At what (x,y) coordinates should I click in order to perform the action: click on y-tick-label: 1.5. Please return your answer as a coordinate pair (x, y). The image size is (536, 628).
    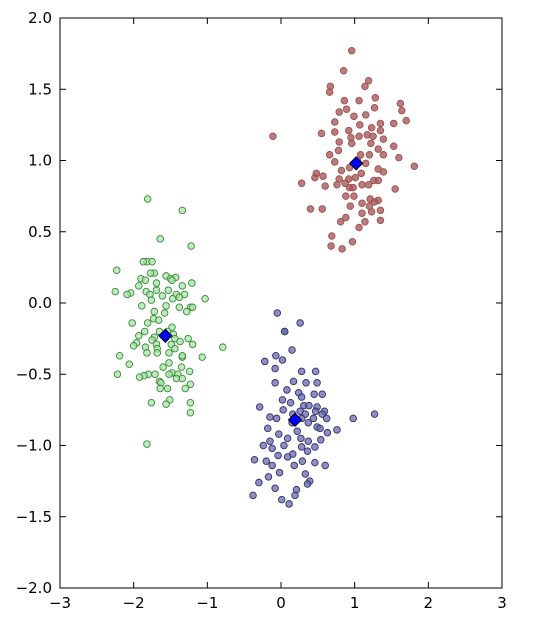
    Looking at the image, I should click on (40, 89).